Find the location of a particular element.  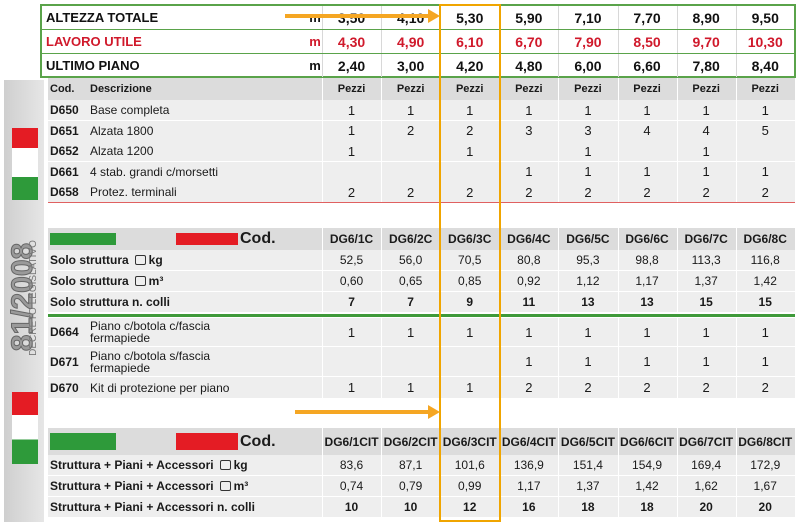

value: 3,50 is located at coordinates (351, 17).